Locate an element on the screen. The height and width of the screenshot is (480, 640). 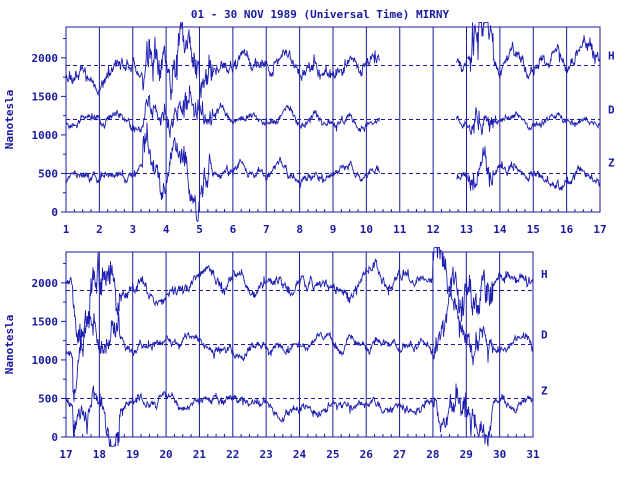
panel-1-y-tick-label: 2000 is located at coordinates (45, 58).